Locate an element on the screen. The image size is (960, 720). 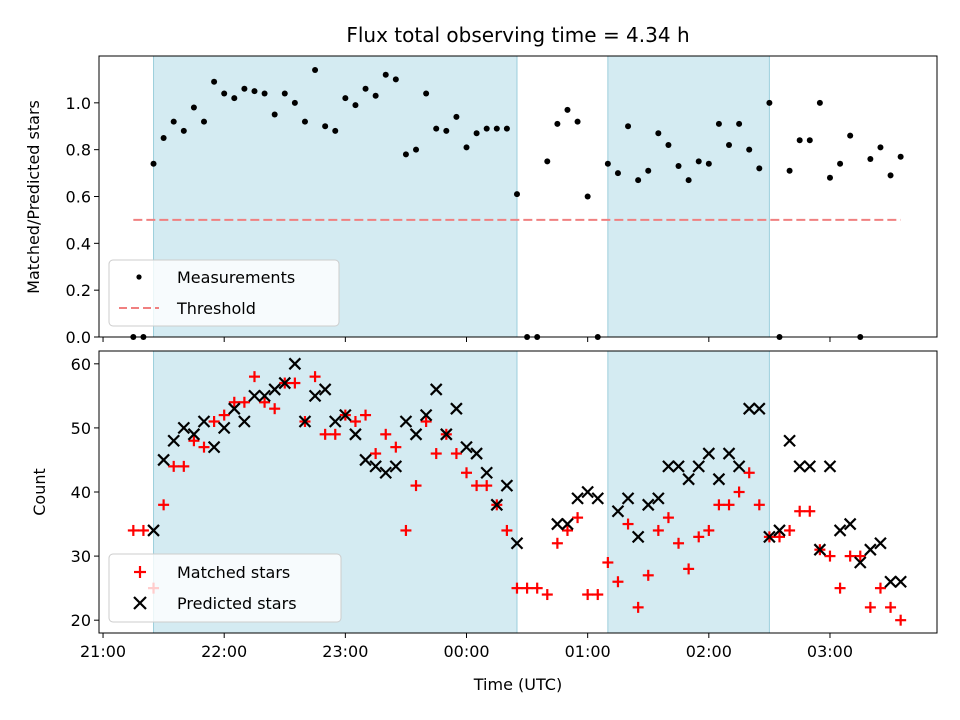
x-tick-label: 03:00 is located at coordinates (830, 651).